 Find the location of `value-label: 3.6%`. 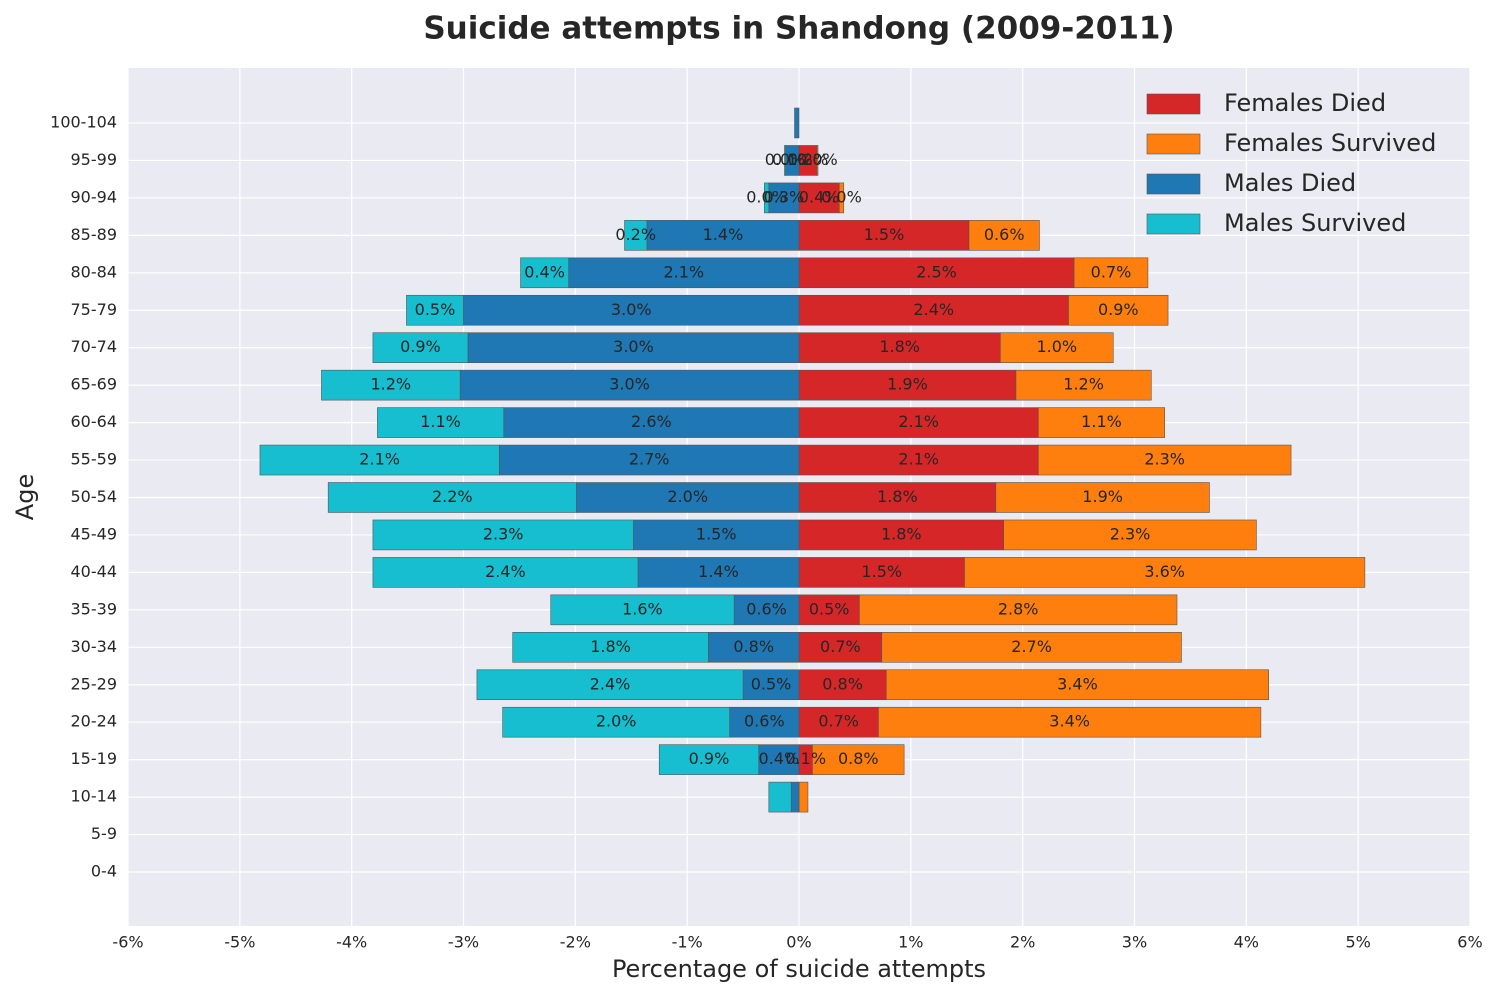

value-label: 3.6% is located at coordinates (1164, 571).